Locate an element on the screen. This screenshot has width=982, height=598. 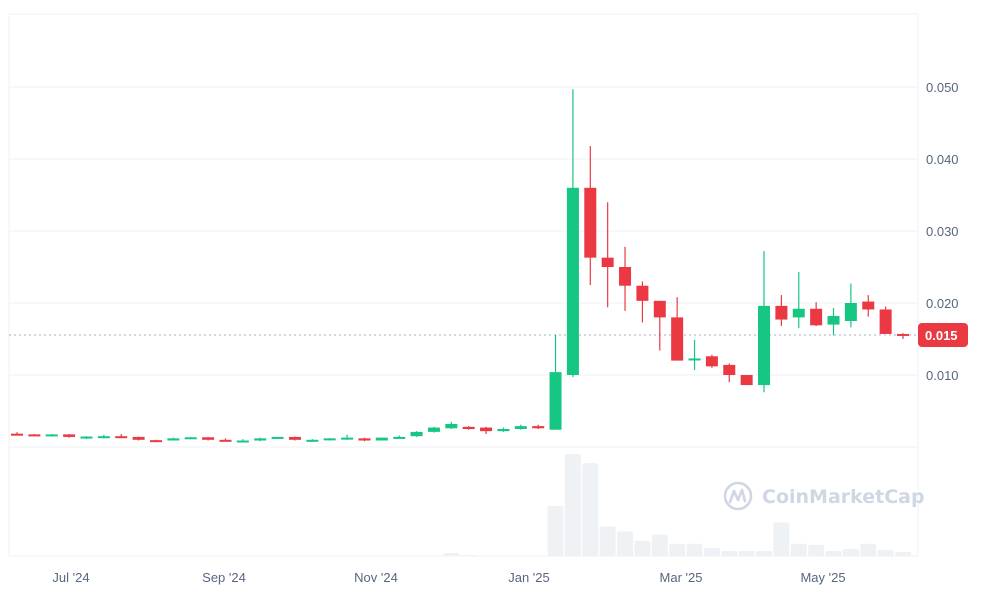
x-tick-label: May '25 is located at coordinates (822, 577).